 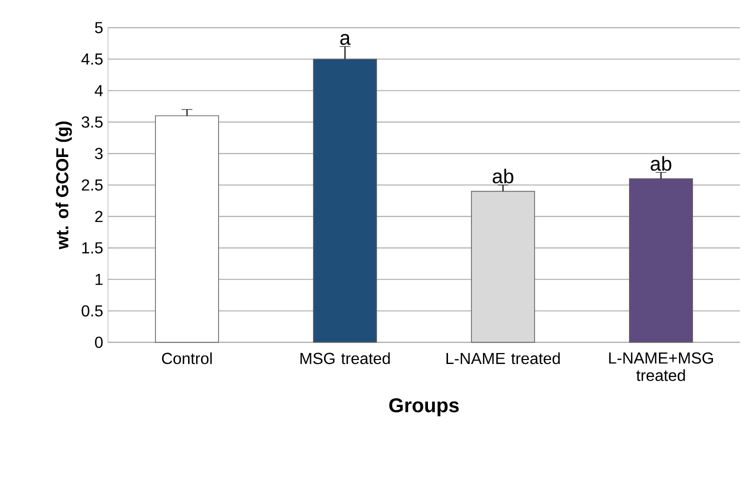 What do you see at coordinates (98, 90) in the screenshot?
I see `y-tick-label: 4` at bounding box center [98, 90].